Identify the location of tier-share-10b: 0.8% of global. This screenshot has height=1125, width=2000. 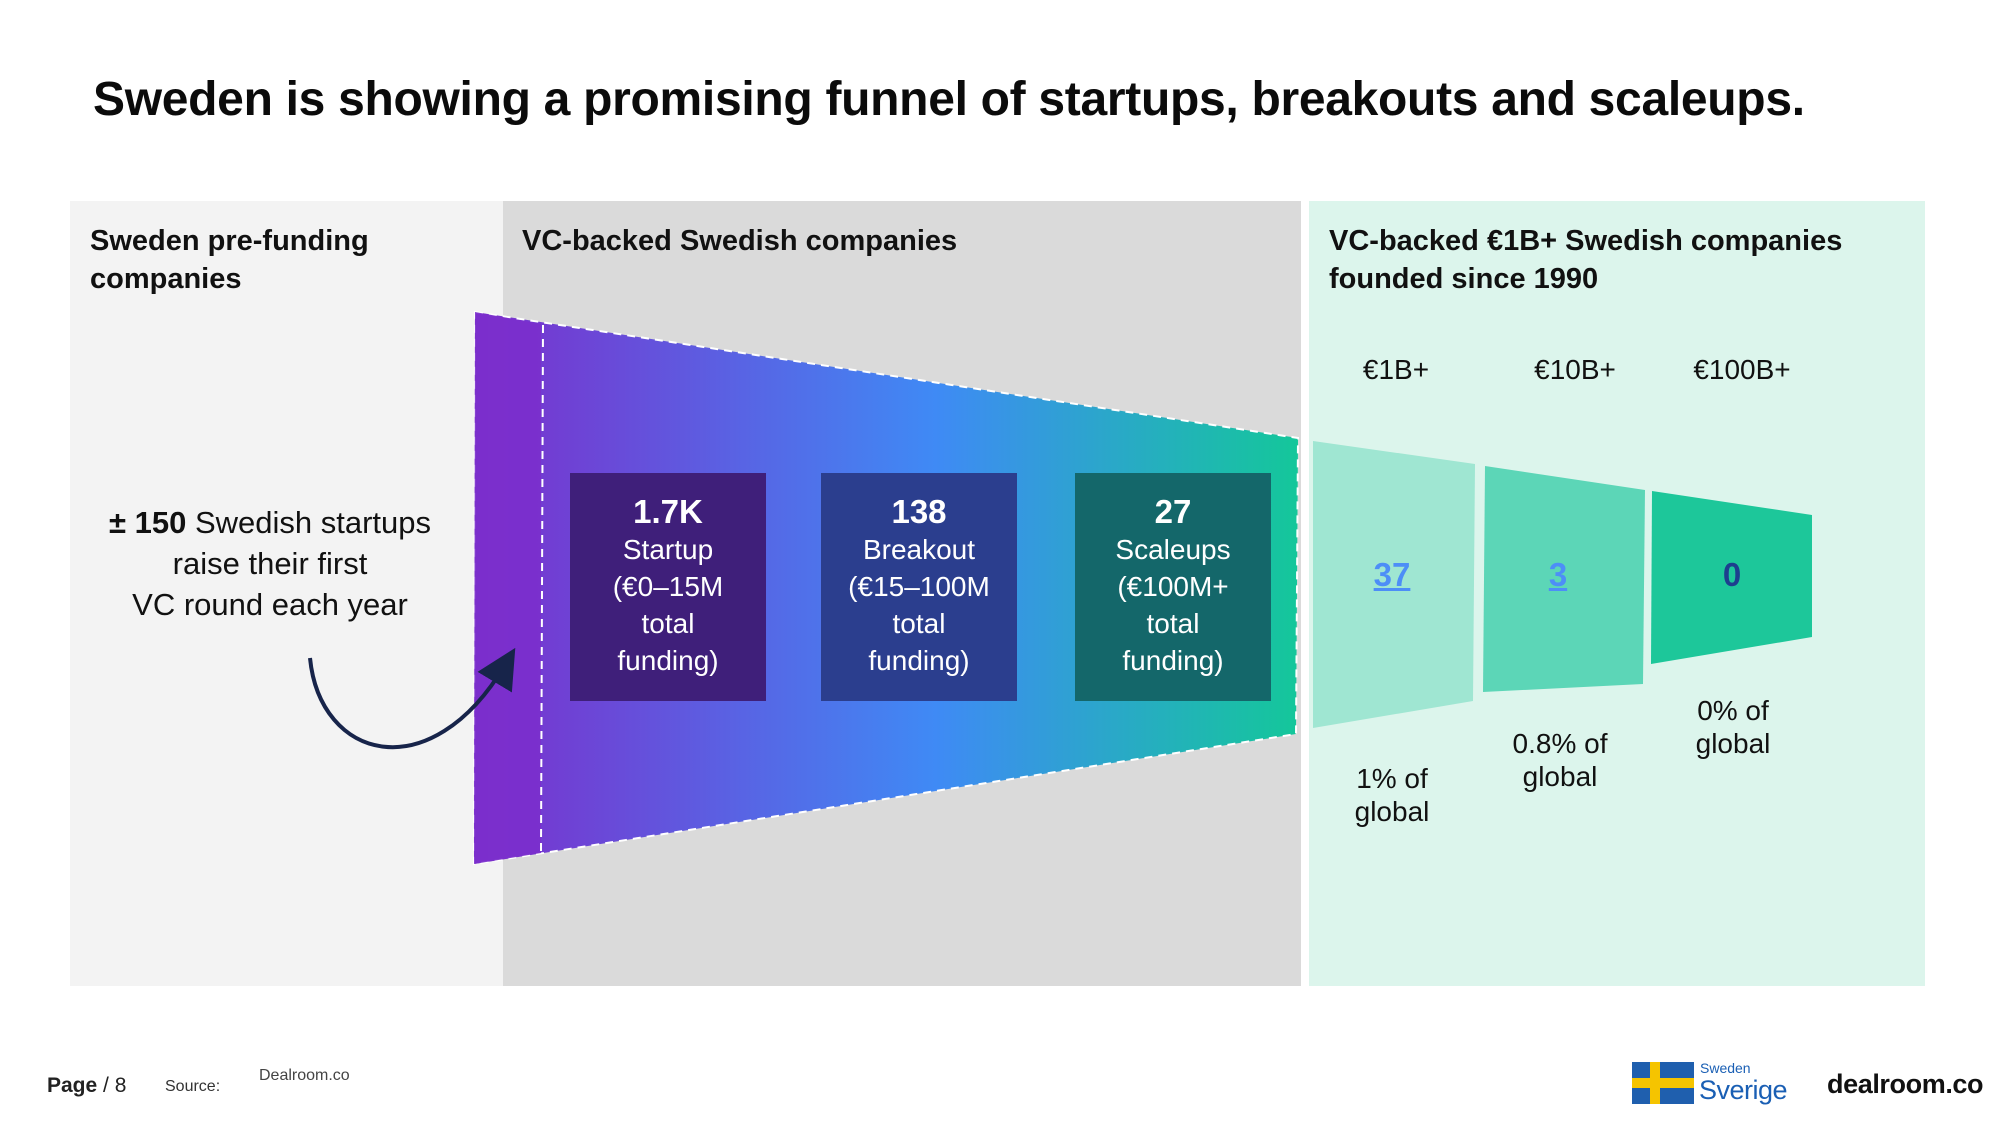
(1560, 760).